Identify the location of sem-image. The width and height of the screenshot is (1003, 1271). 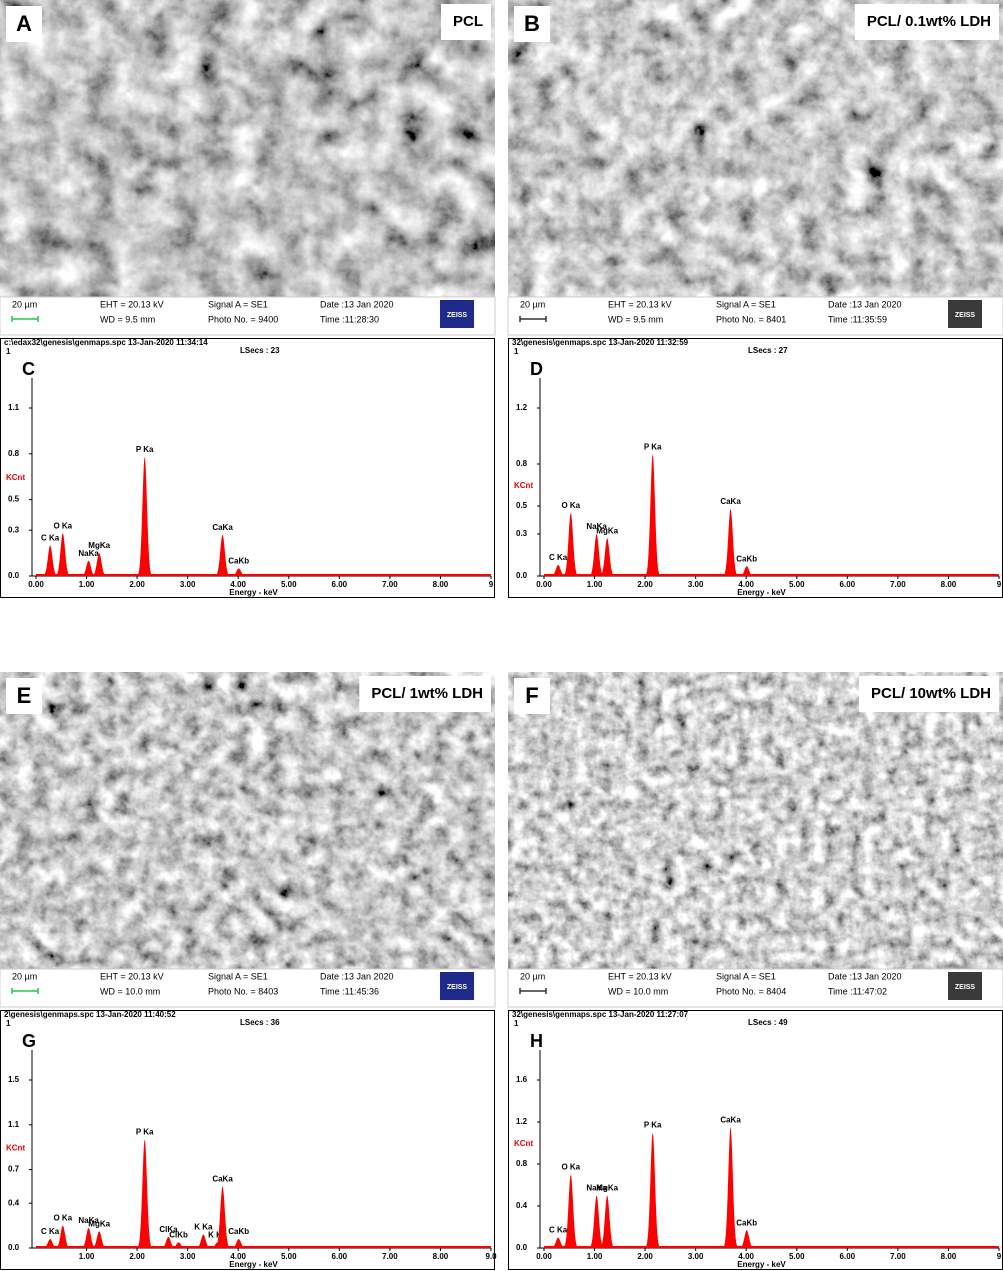
(755, 820).